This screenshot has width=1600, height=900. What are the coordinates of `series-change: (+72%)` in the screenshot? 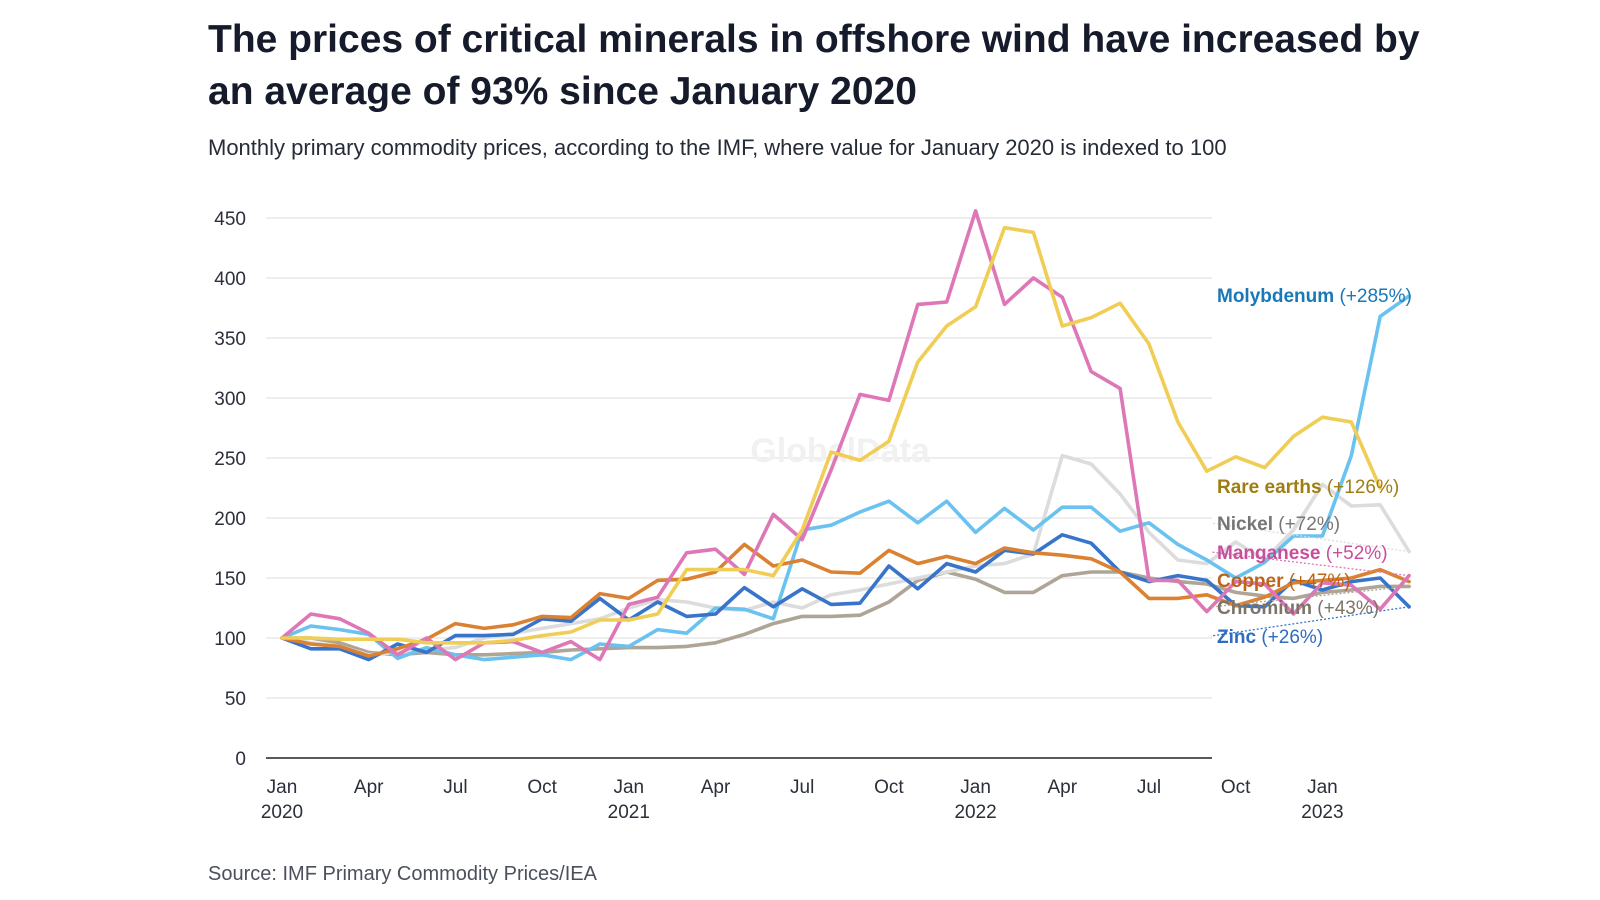 It's located at (1306, 524).